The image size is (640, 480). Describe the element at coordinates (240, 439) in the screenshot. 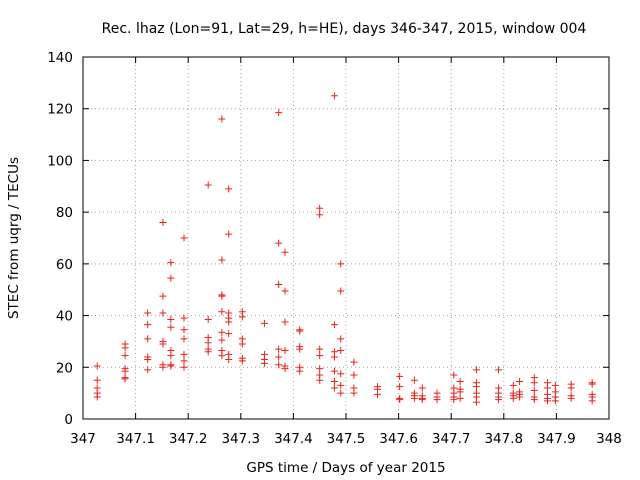

I see `x-tick-label: 347.3` at that location.